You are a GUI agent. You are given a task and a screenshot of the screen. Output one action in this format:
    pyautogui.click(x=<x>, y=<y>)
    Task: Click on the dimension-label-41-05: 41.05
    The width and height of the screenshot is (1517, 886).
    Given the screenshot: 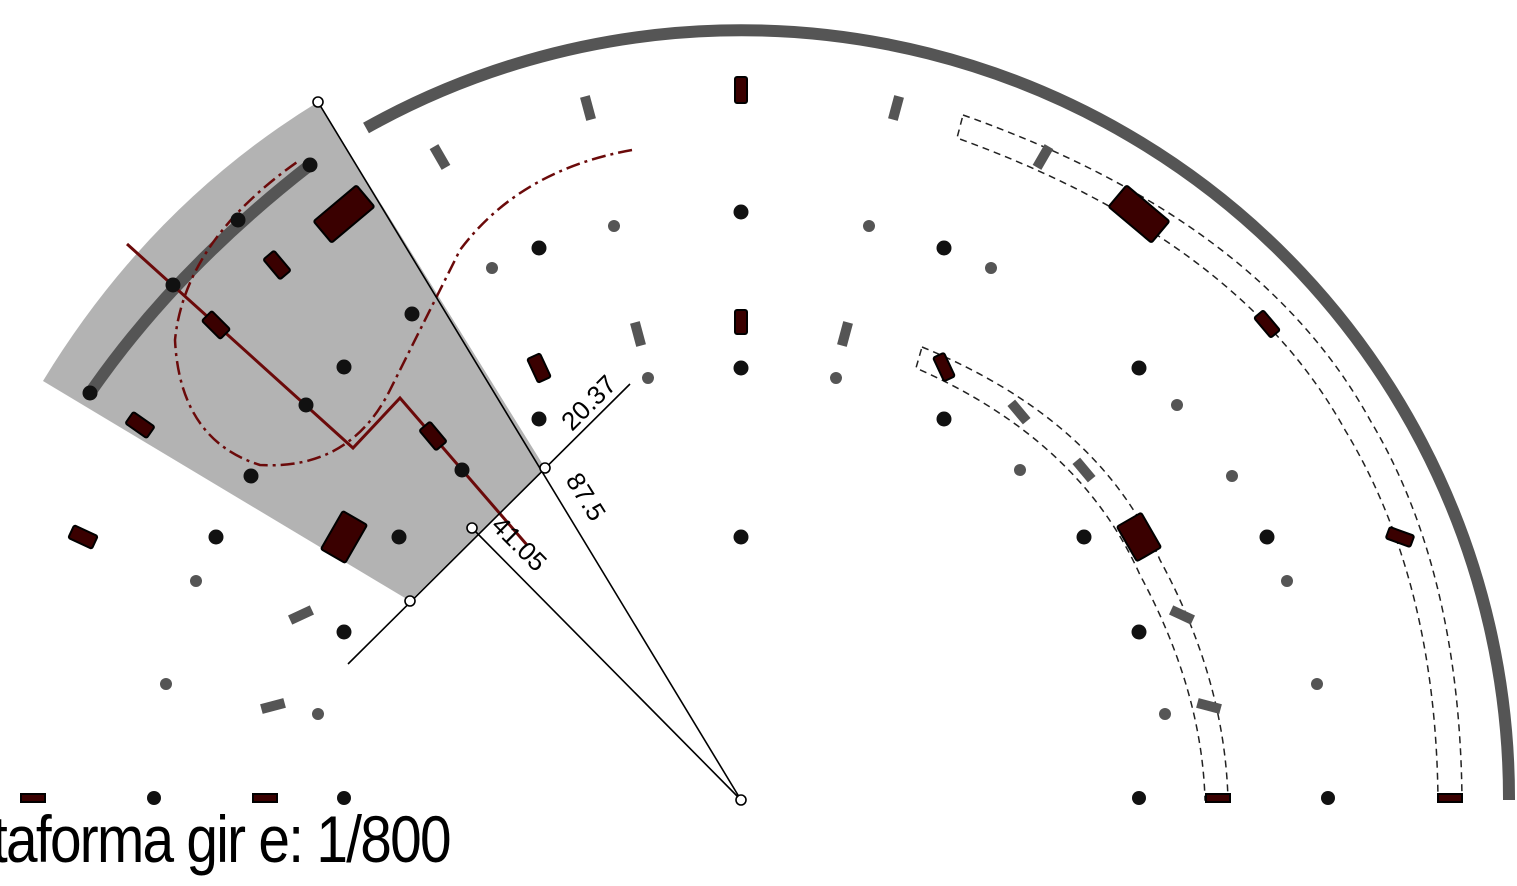 What is the action you would take?
    pyautogui.click(x=519, y=543)
    